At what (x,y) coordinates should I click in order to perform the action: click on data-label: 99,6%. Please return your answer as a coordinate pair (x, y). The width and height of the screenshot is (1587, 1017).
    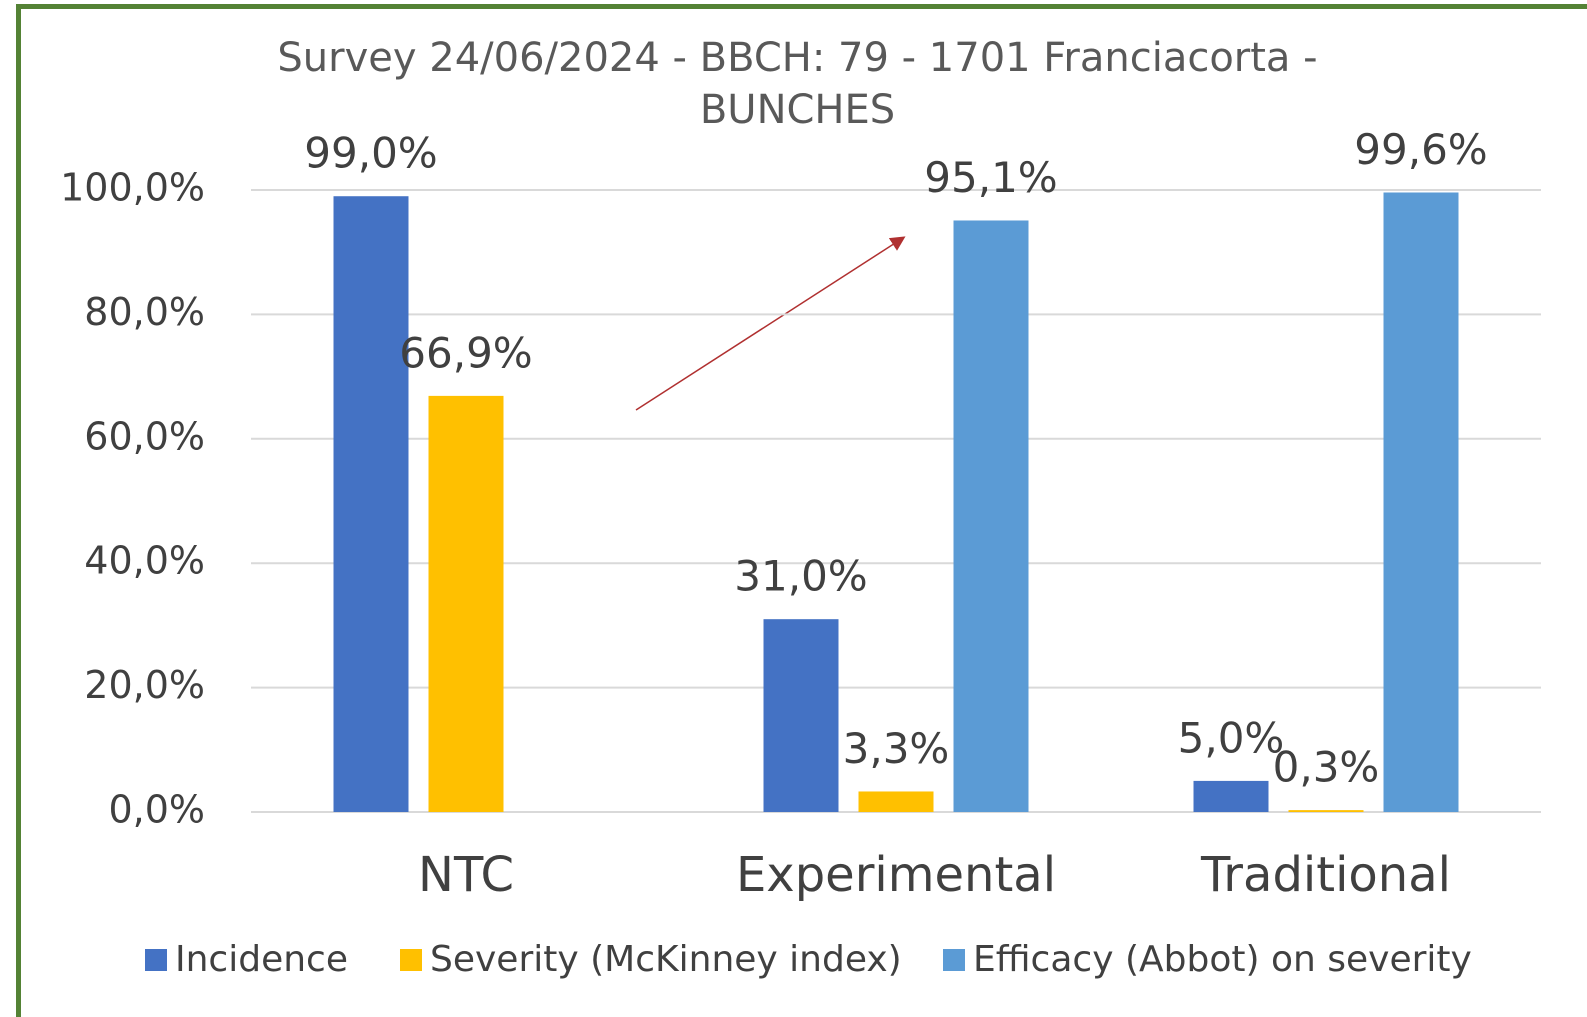
    Looking at the image, I should click on (1420, 149).